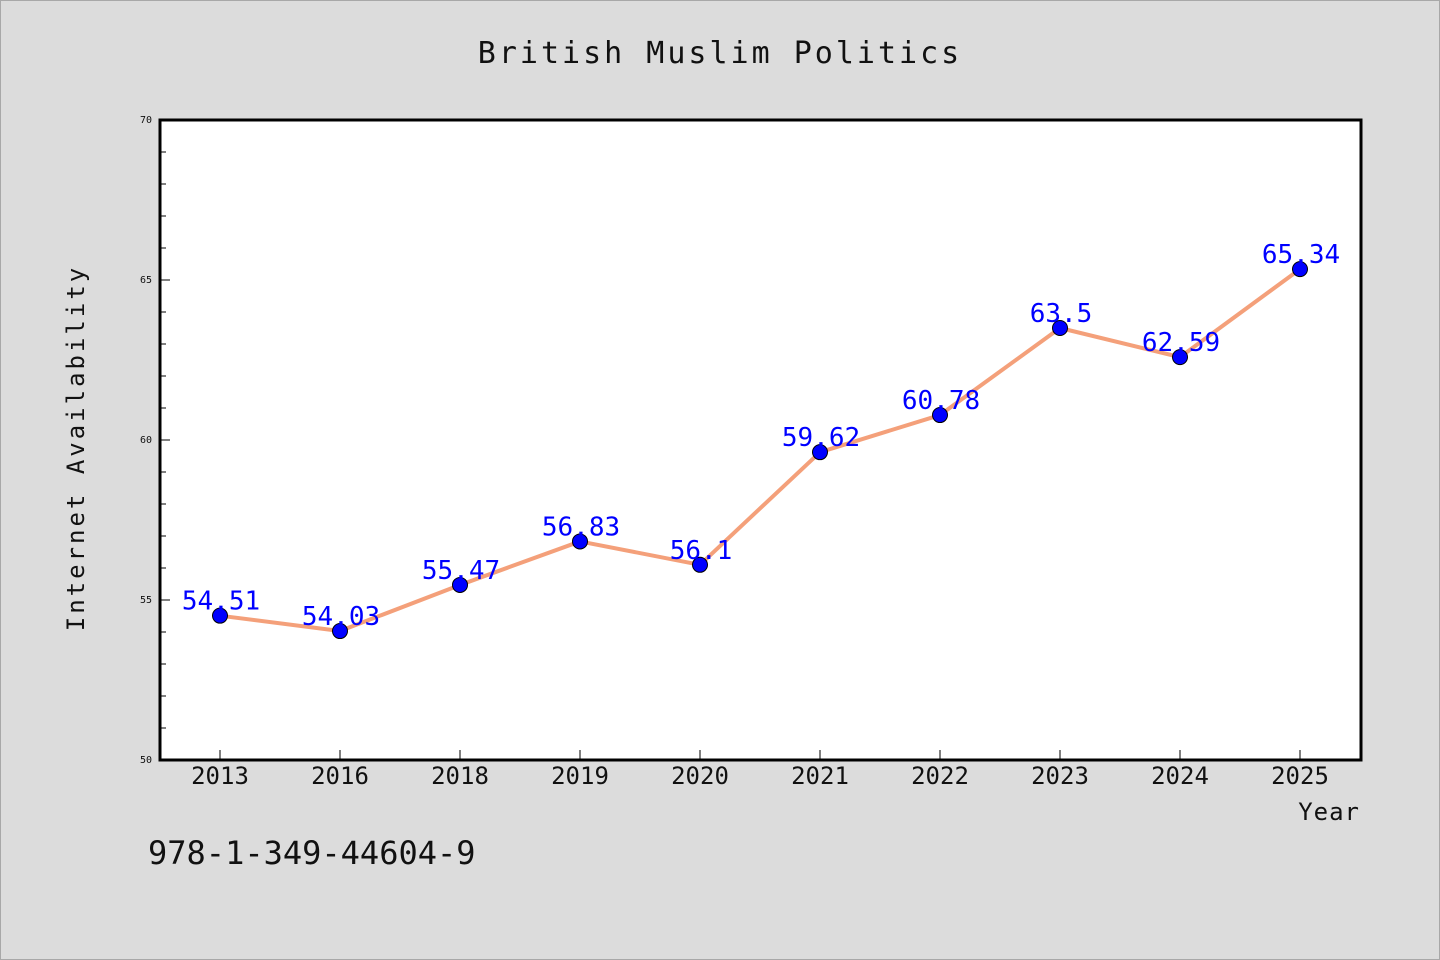 The height and width of the screenshot is (960, 1440). What do you see at coordinates (581, 527) in the screenshot?
I see `data-point-label: 56.83` at bounding box center [581, 527].